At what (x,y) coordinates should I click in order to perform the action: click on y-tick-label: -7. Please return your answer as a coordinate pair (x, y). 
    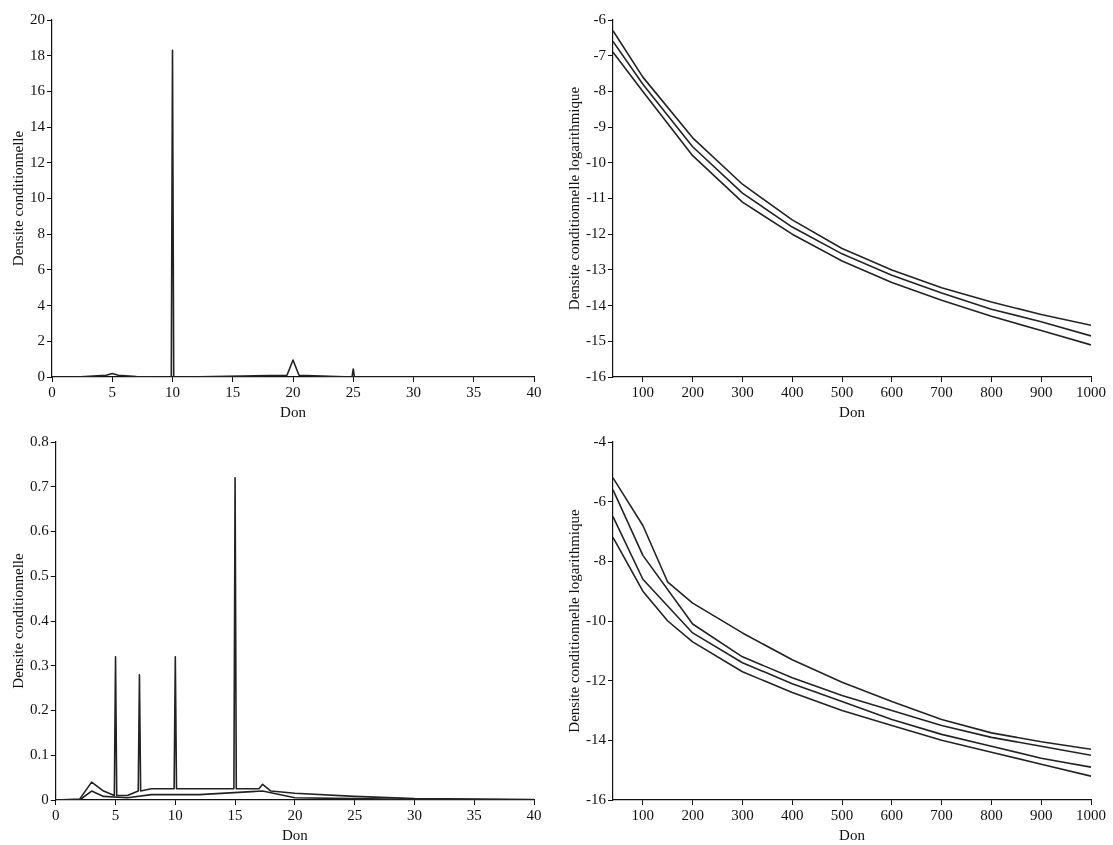
    Looking at the image, I should click on (600, 54).